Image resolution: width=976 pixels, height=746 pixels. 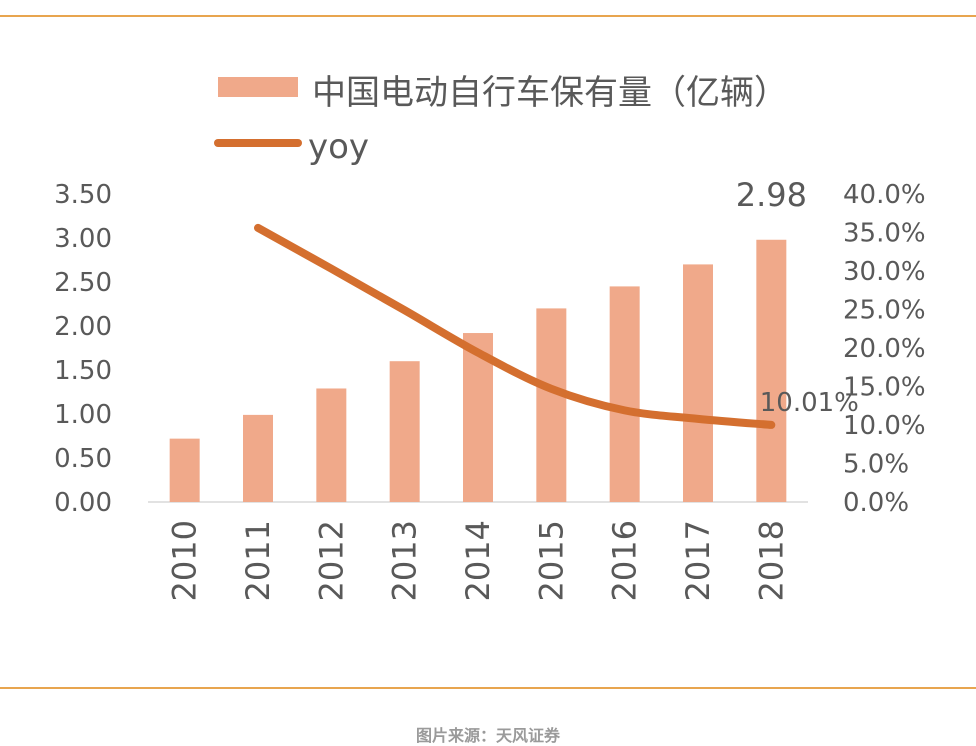 I want to click on x-axis-tick: 2012, so click(x=331, y=560).